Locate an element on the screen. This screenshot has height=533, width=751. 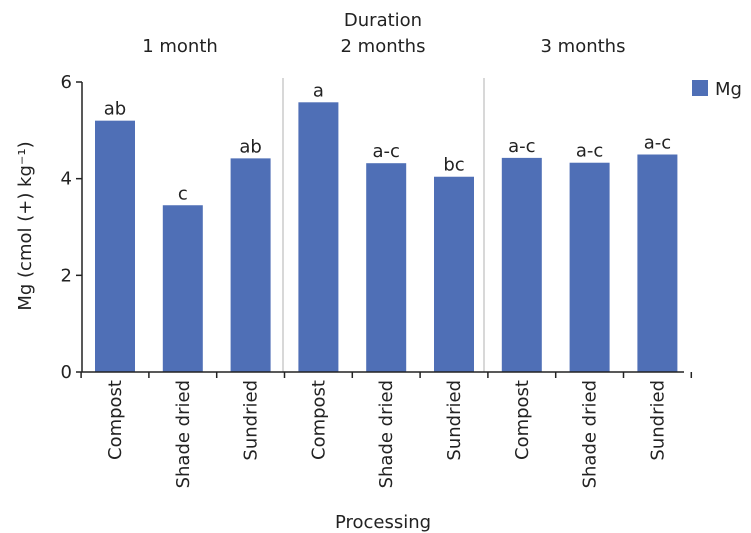
group-label: 3 months is located at coordinates (583, 46).